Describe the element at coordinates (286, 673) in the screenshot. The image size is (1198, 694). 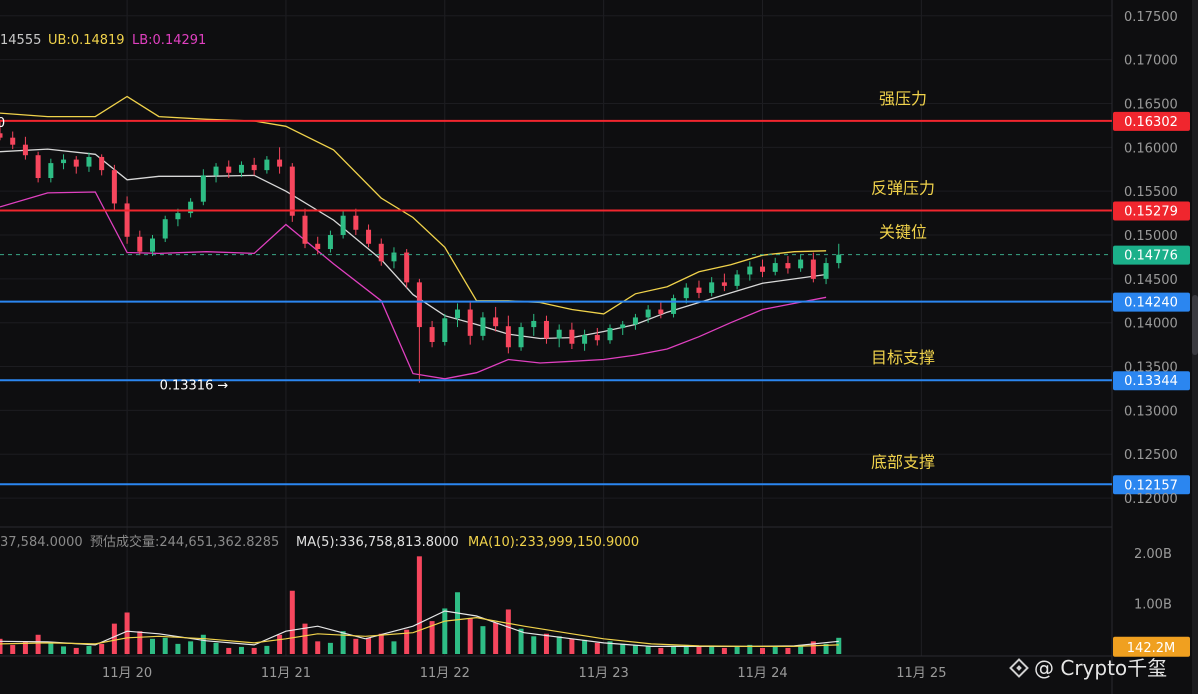
I see `time-tick-label: 11月 21` at that location.